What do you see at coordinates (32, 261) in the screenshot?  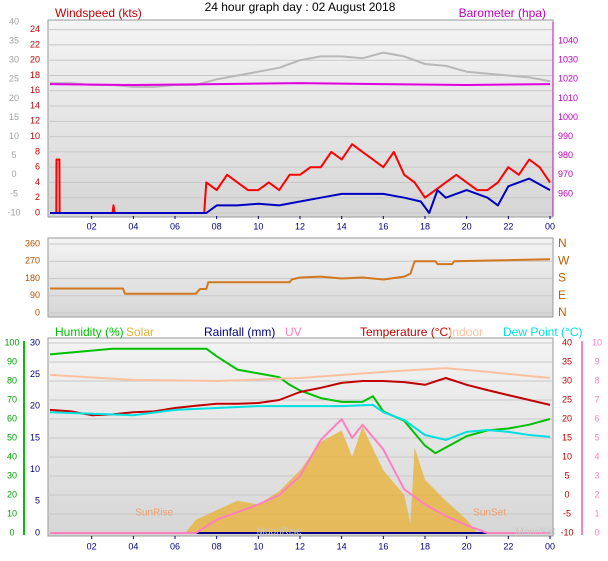 I see `tick-label-y: 270` at bounding box center [32, 261].